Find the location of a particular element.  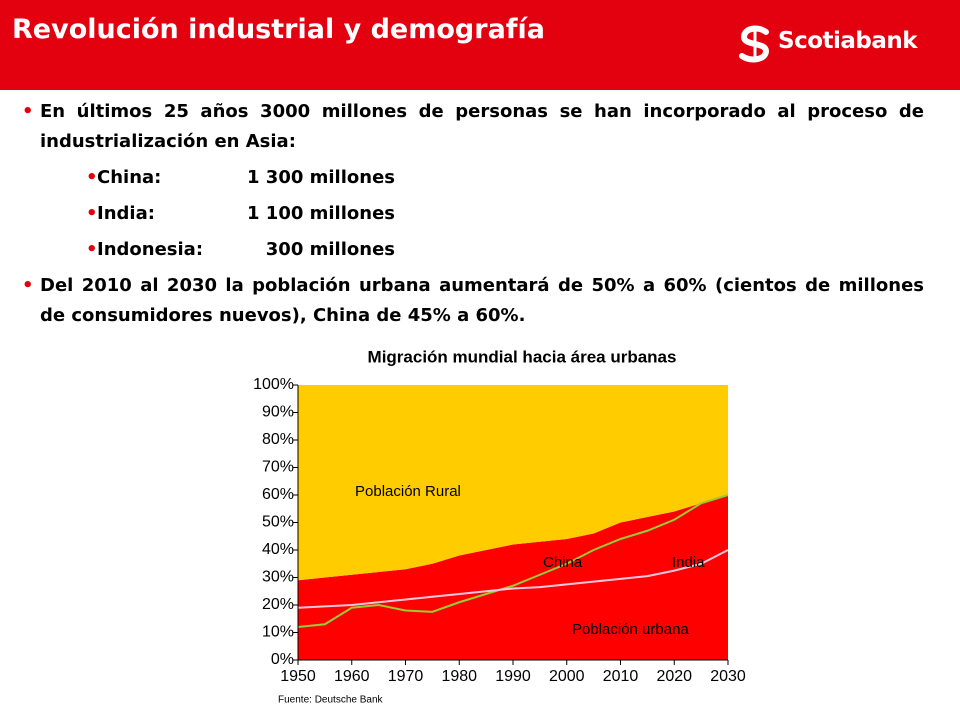

x-tick-label: 2030 is located at coordinates (728, 676).